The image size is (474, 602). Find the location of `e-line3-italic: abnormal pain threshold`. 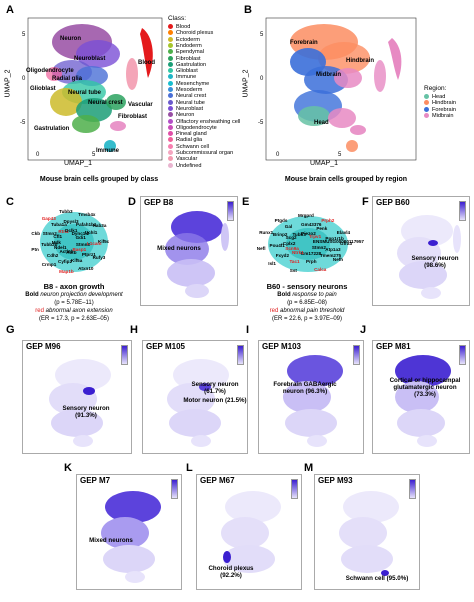

e-line3-italic: abnormal pain threshold is located at coordinates (312, 311).